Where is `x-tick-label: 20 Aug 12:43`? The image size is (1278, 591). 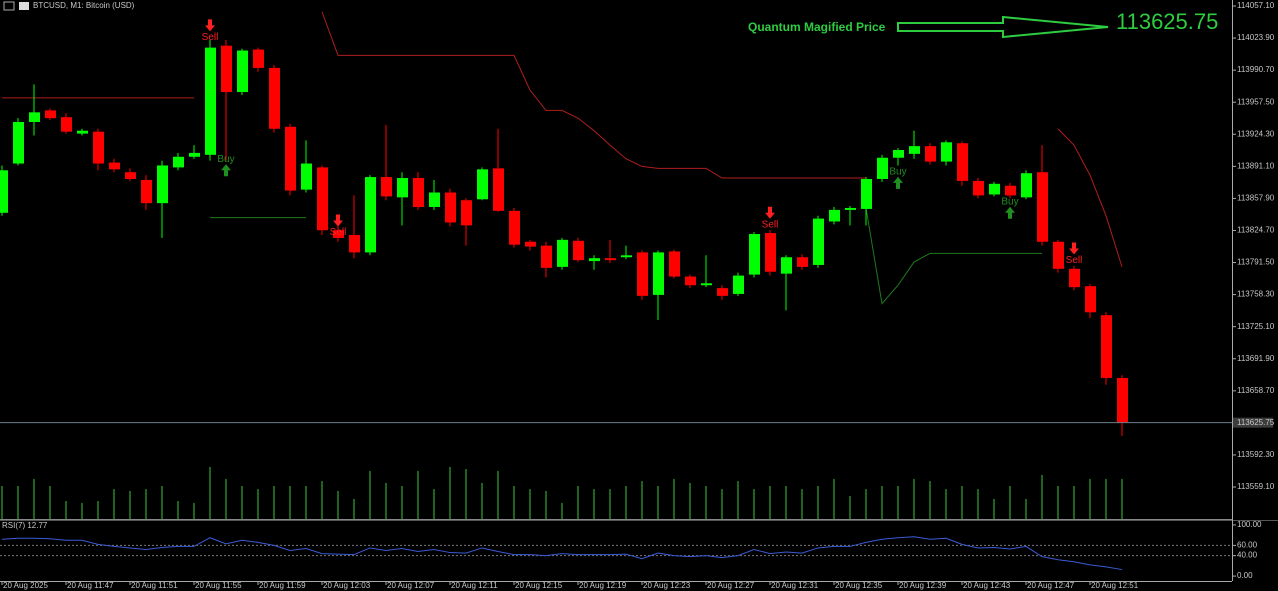
x-tick-label: 20 Aug 12:43 is located at coordinates (987, 585).